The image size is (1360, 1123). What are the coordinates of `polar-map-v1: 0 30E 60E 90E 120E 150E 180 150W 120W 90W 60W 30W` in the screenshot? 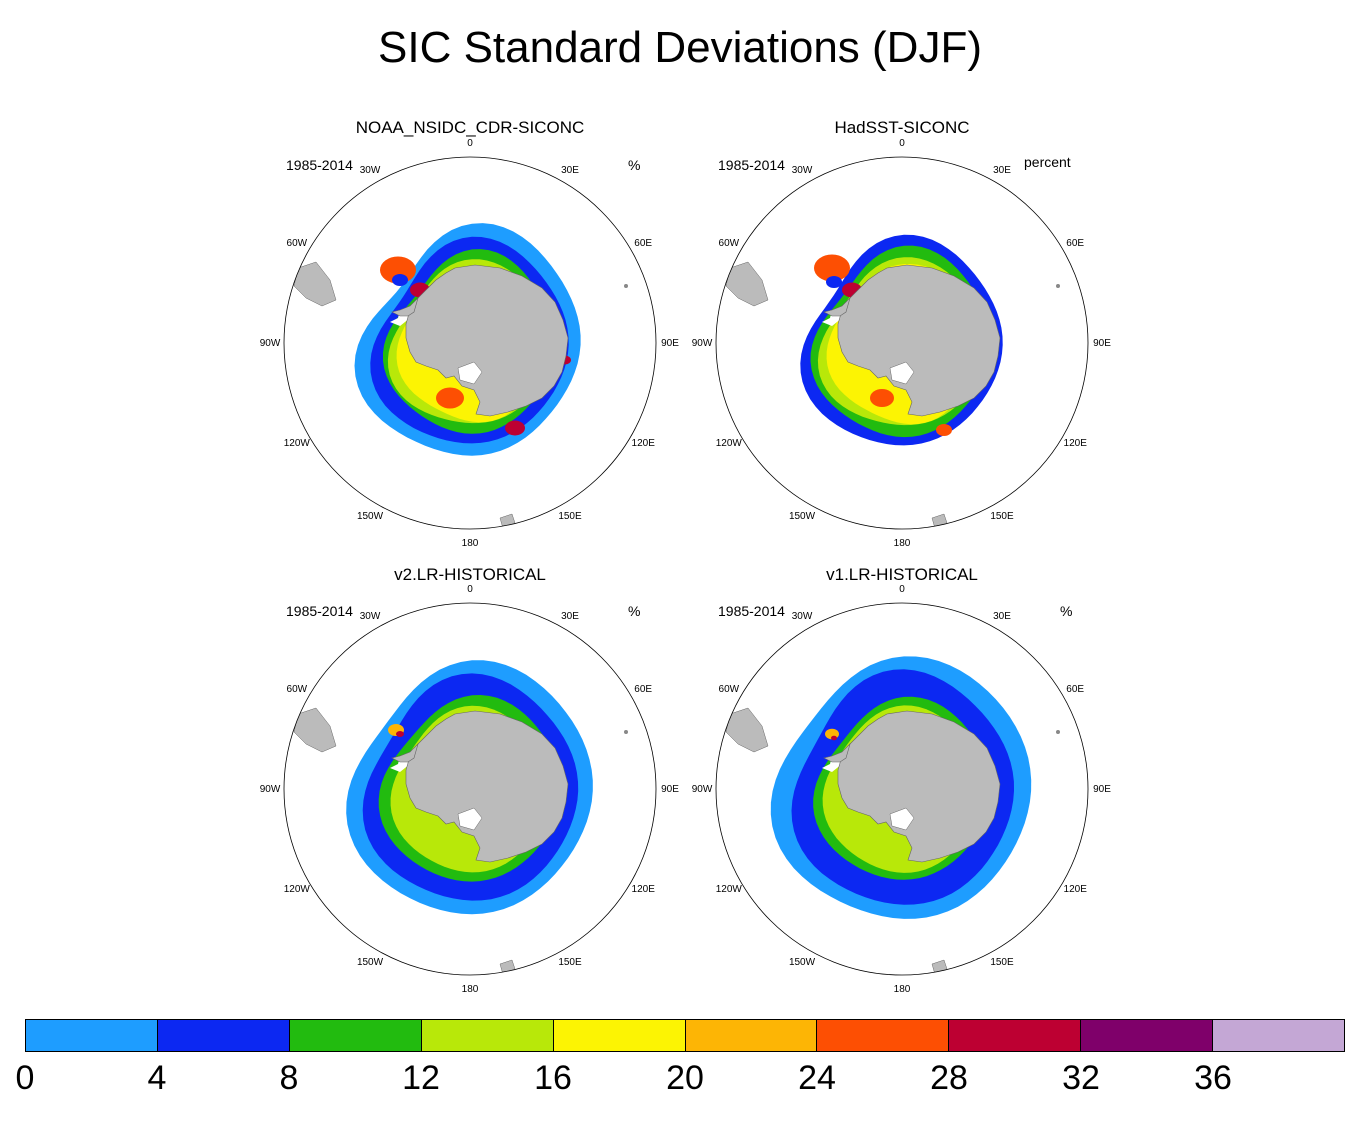 It's located at (902, 789).